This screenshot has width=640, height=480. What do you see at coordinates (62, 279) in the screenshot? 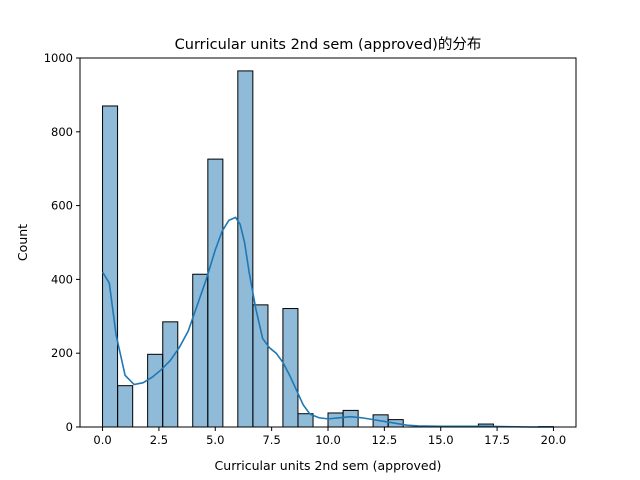
I see `y-tick-label: 400` at bounding box center [62, 279].